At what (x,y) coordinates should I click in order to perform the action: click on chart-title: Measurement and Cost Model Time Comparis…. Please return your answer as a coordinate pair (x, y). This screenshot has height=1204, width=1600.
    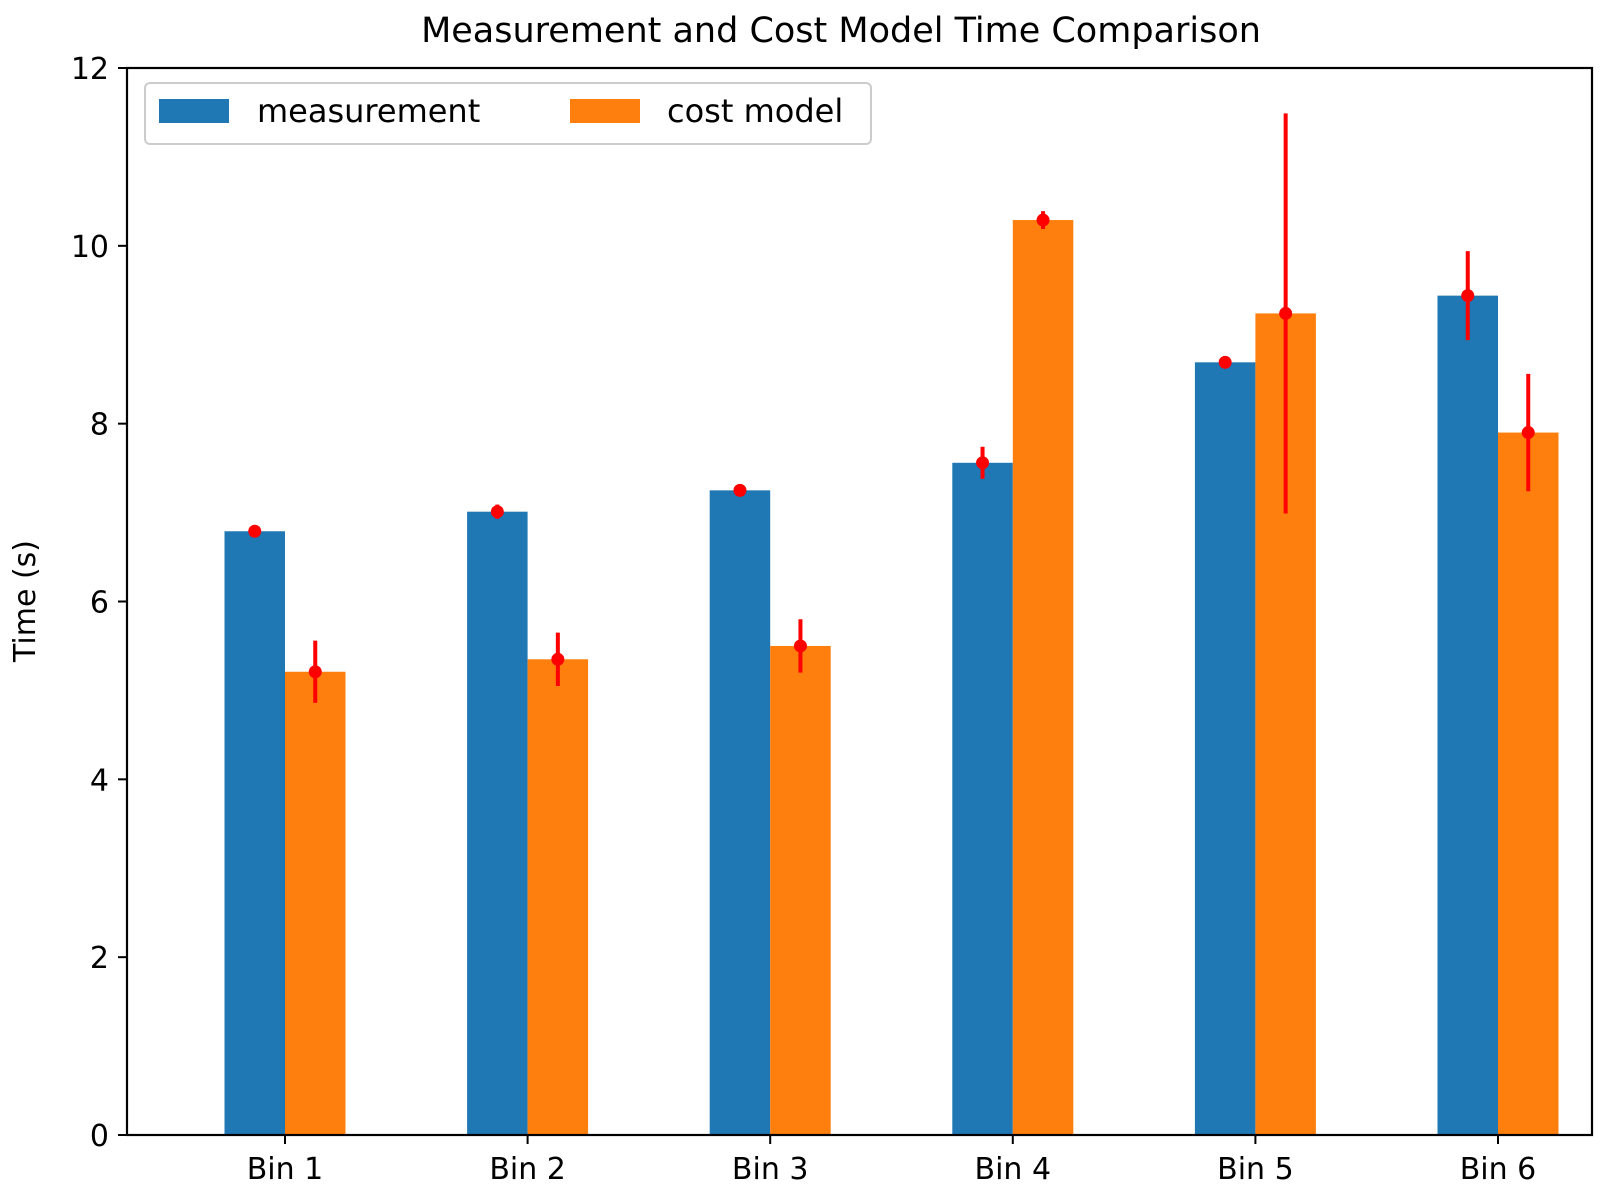
    Looking at the image, I should click on (841, 31).